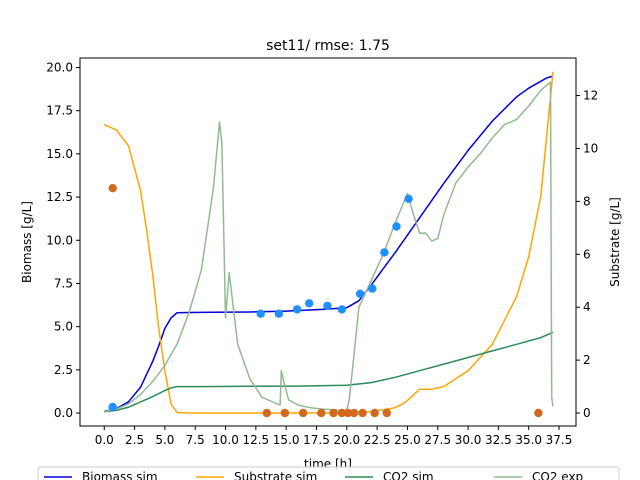 Image resolution: width=640 pixels, height=480 pixels. What do you see at coordinates (59, 111) in the screenshot?
I see `y-left-tick-label: 17.5` at bounding box center [59, 111].